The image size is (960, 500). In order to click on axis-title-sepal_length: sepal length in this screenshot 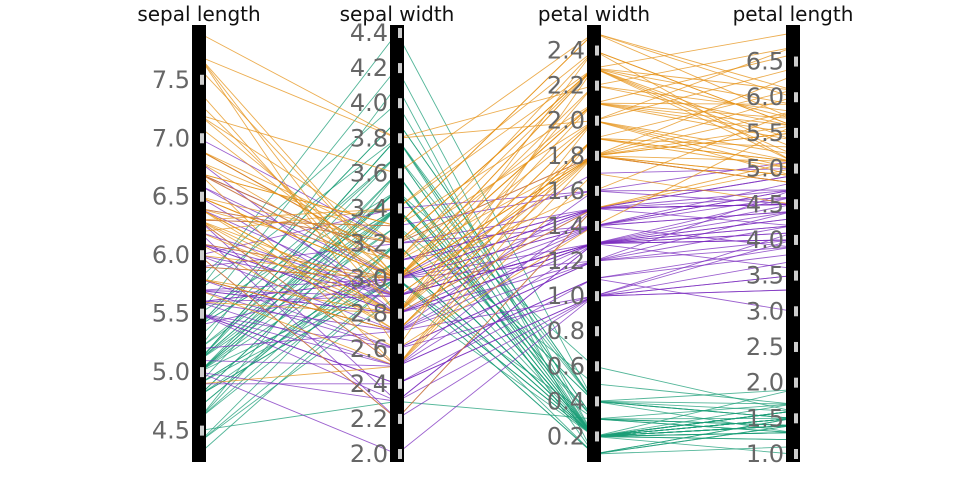, I will do `click(198, 14)`.